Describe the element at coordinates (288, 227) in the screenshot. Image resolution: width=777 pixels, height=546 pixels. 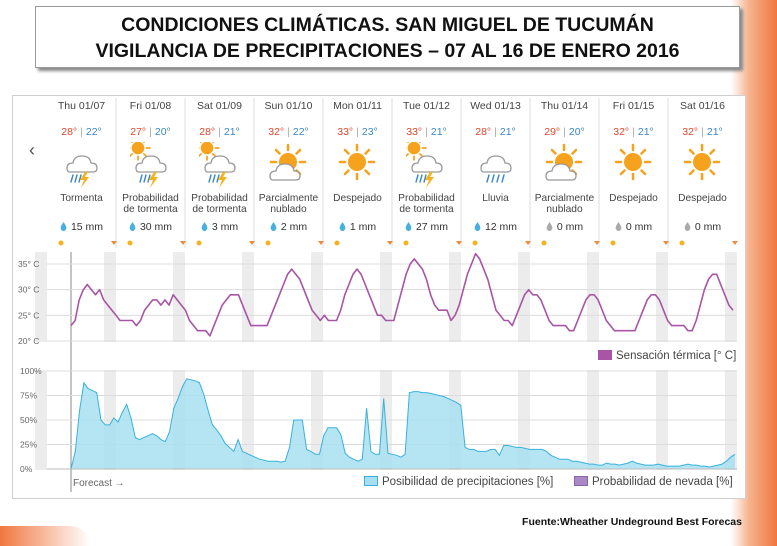
I see `day-precip: 2 mm` at that location.